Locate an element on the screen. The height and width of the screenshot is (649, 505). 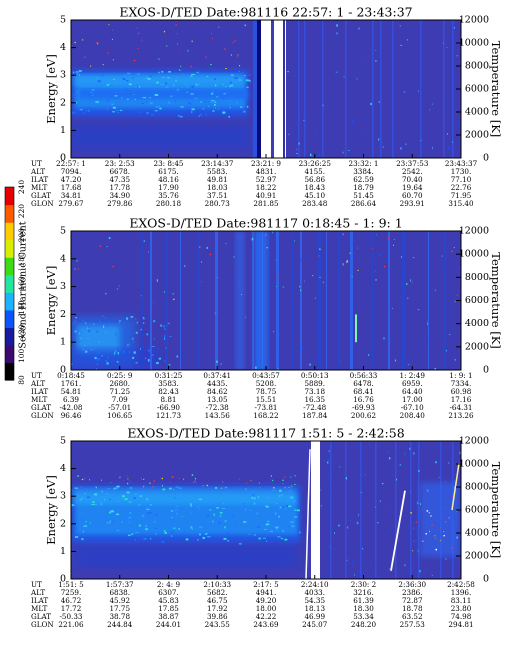
table-cell: 17.16 is located at coordinates (461, 399).